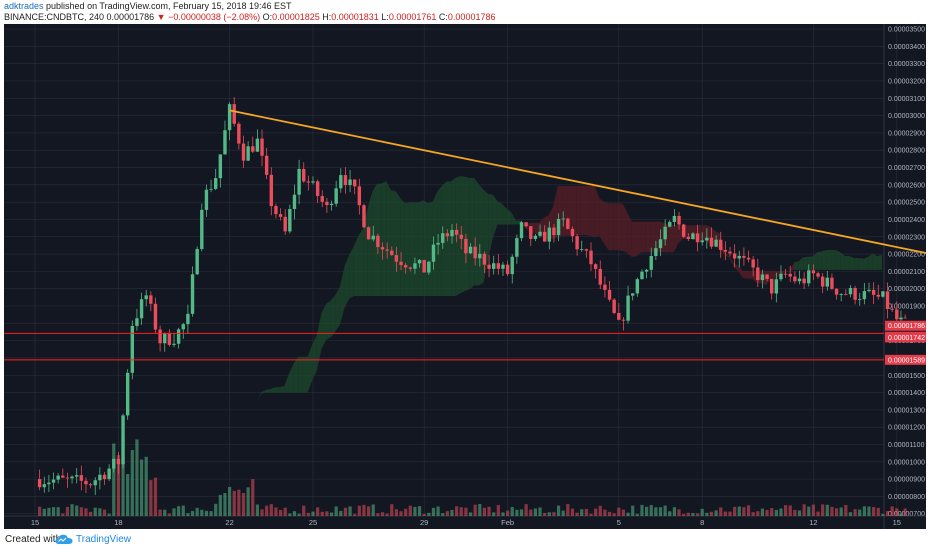 The image size is (932, 550). I want to click on tradingview-brand: TradingView, so click(104, 539).